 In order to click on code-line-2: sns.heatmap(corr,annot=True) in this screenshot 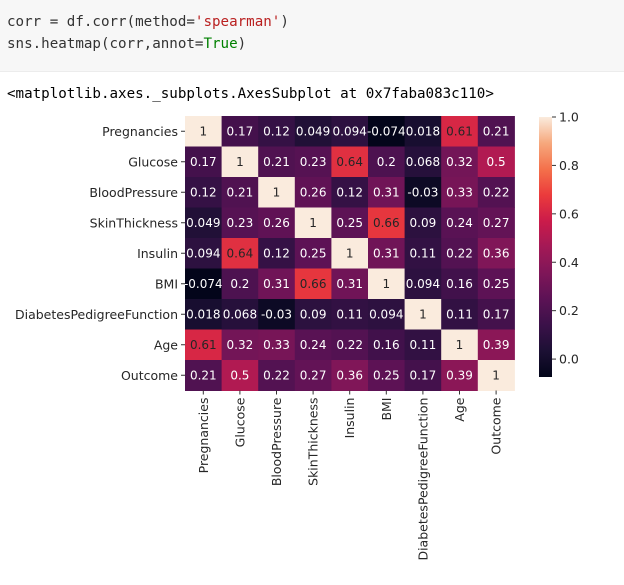, I will do `click(127, 44)`.